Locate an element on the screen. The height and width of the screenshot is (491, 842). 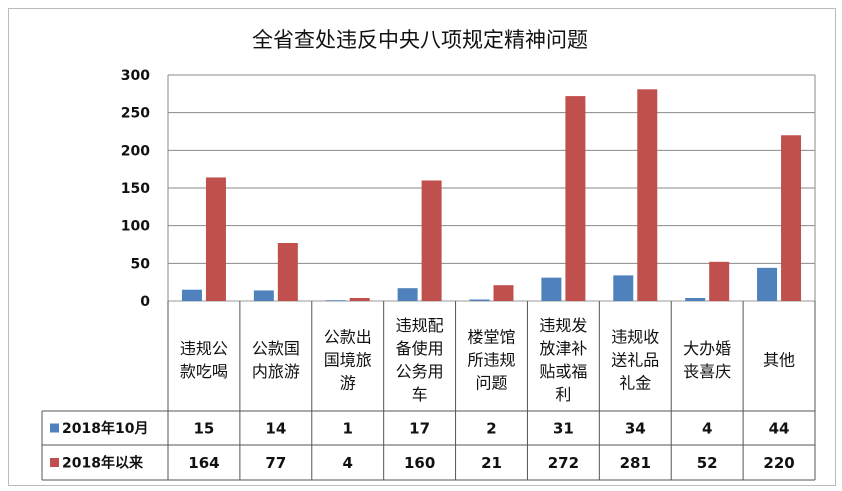
category-label: 款吃喝 is located at coordinates (204, 371).